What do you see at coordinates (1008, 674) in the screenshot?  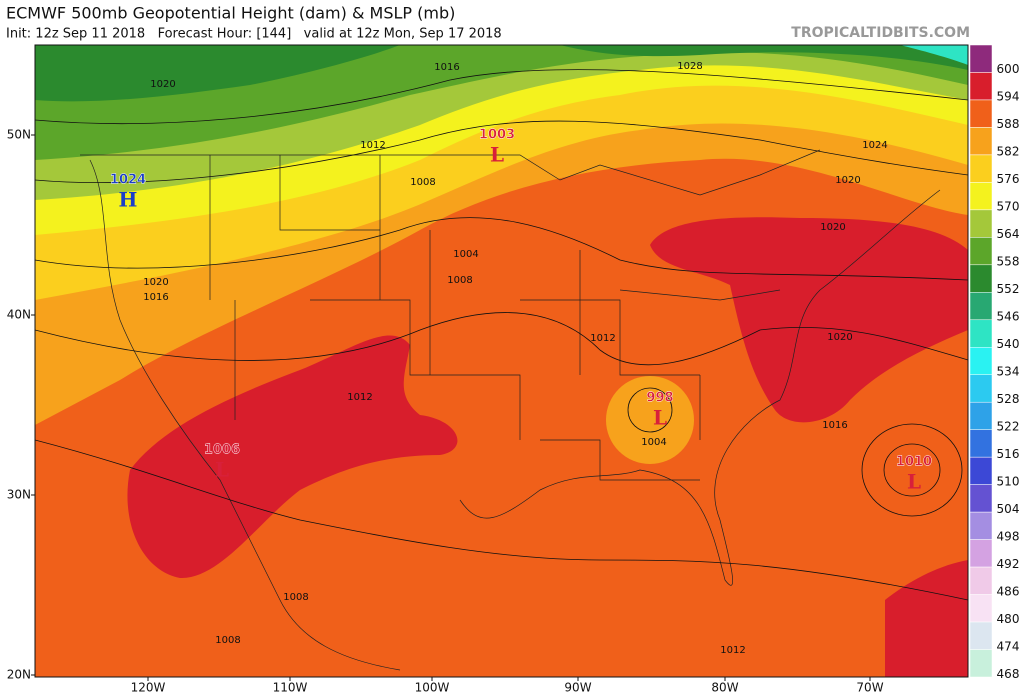 I see `colorbar-label: 468` at bounding box center [1008, 674].